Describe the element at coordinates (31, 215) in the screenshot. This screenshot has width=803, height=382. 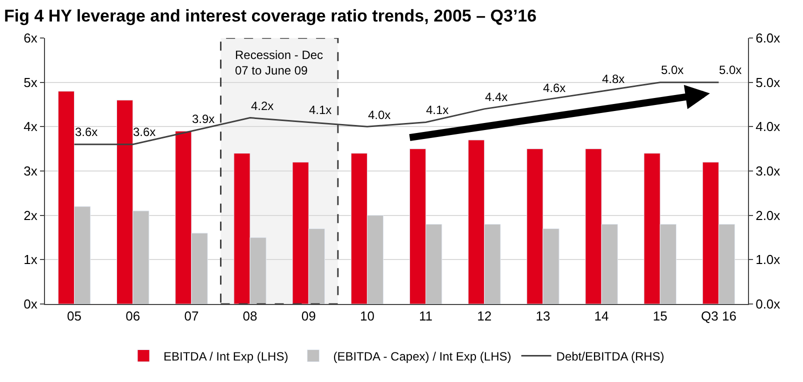
I see `y-tick-label: 2x` at that location.